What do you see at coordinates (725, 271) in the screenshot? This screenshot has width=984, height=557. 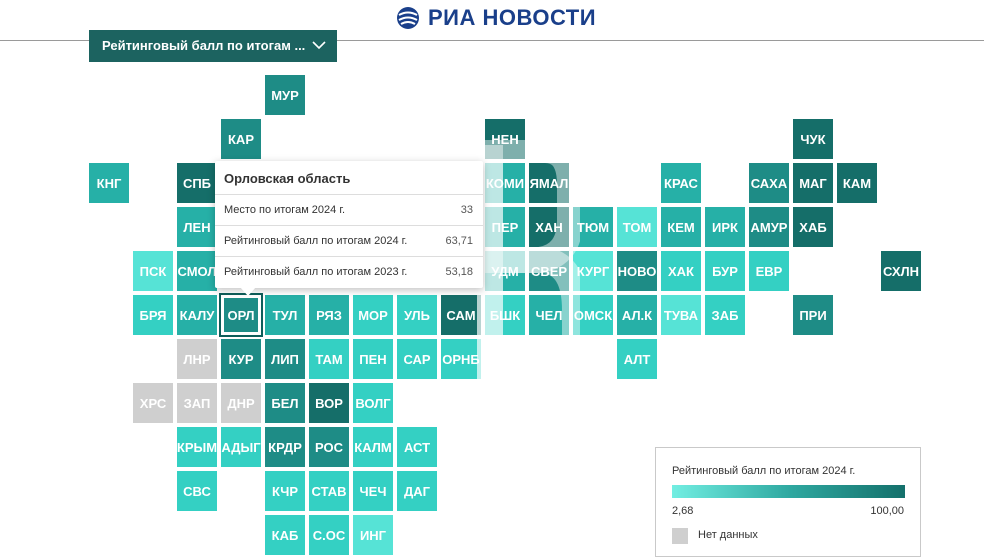 I see `region-tile: БУР` at bounding box center [725, 271].